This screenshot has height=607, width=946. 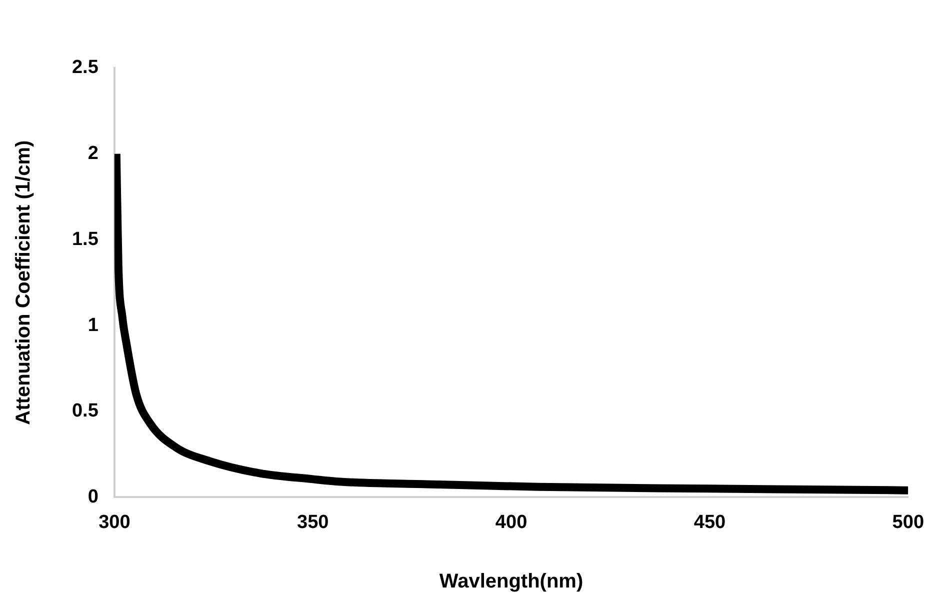 I want to click on y-tick-label: 1, so click(x=93, y=325).